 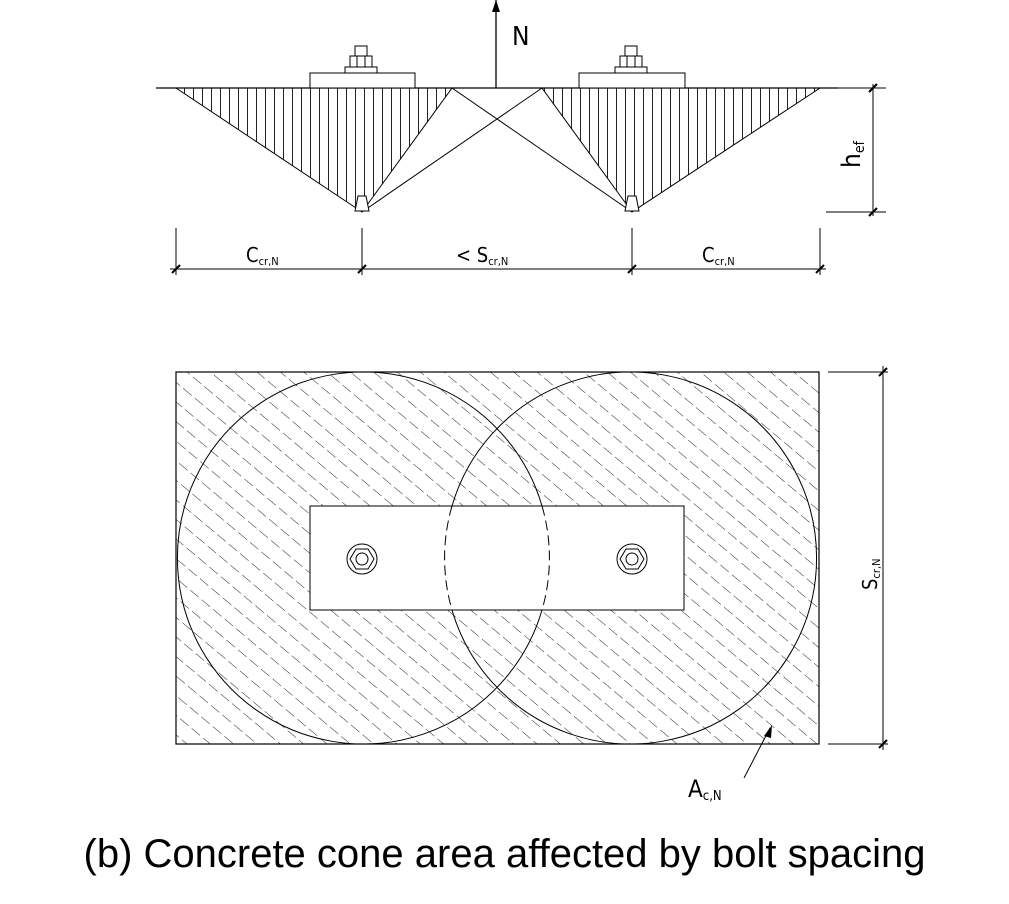 I want to click on load-arrow-head, so click(x=496, y=6).